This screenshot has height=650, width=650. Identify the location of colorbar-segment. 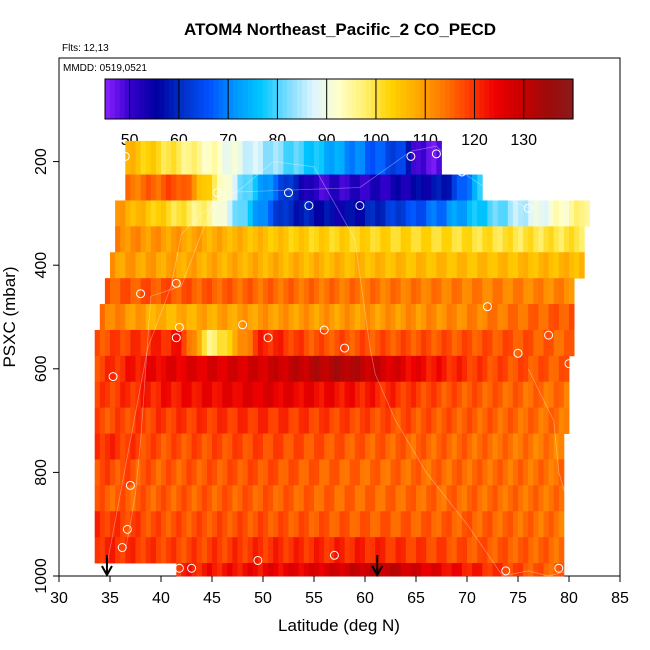
(472, 99).